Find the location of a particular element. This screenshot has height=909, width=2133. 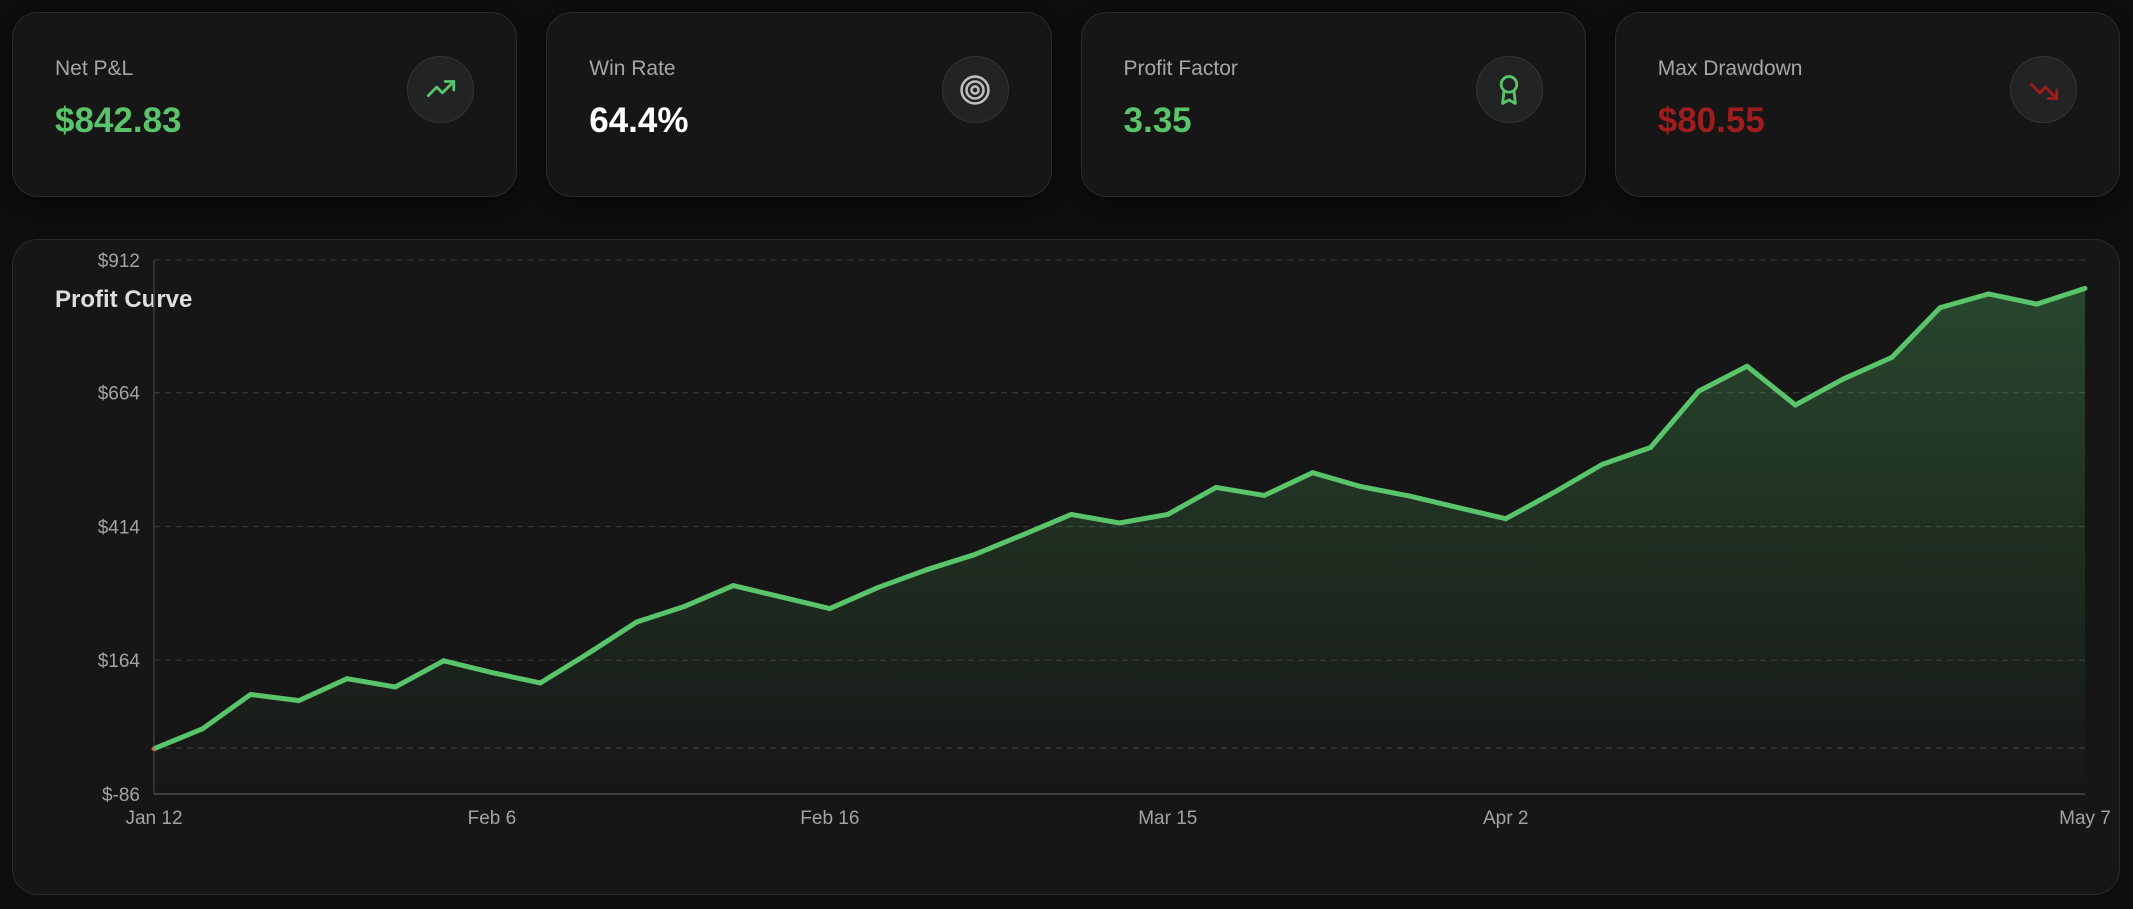

x-tick-label: May 7 is located at coordinates (2085, 818).